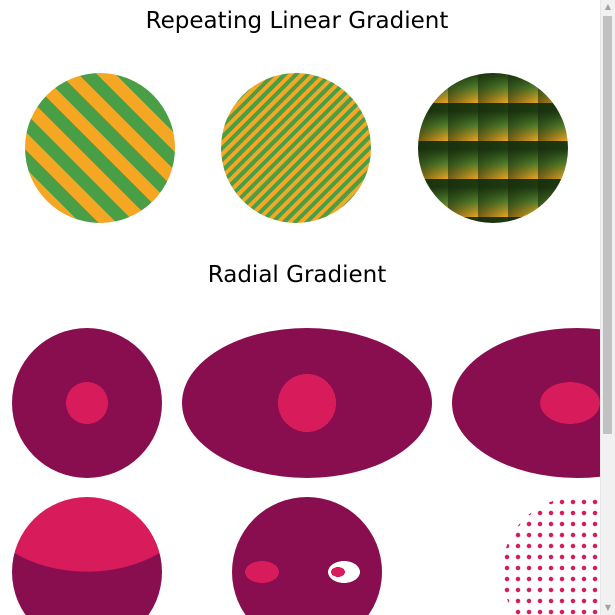  I want to click on radial-circle-top, so click(87, 556).